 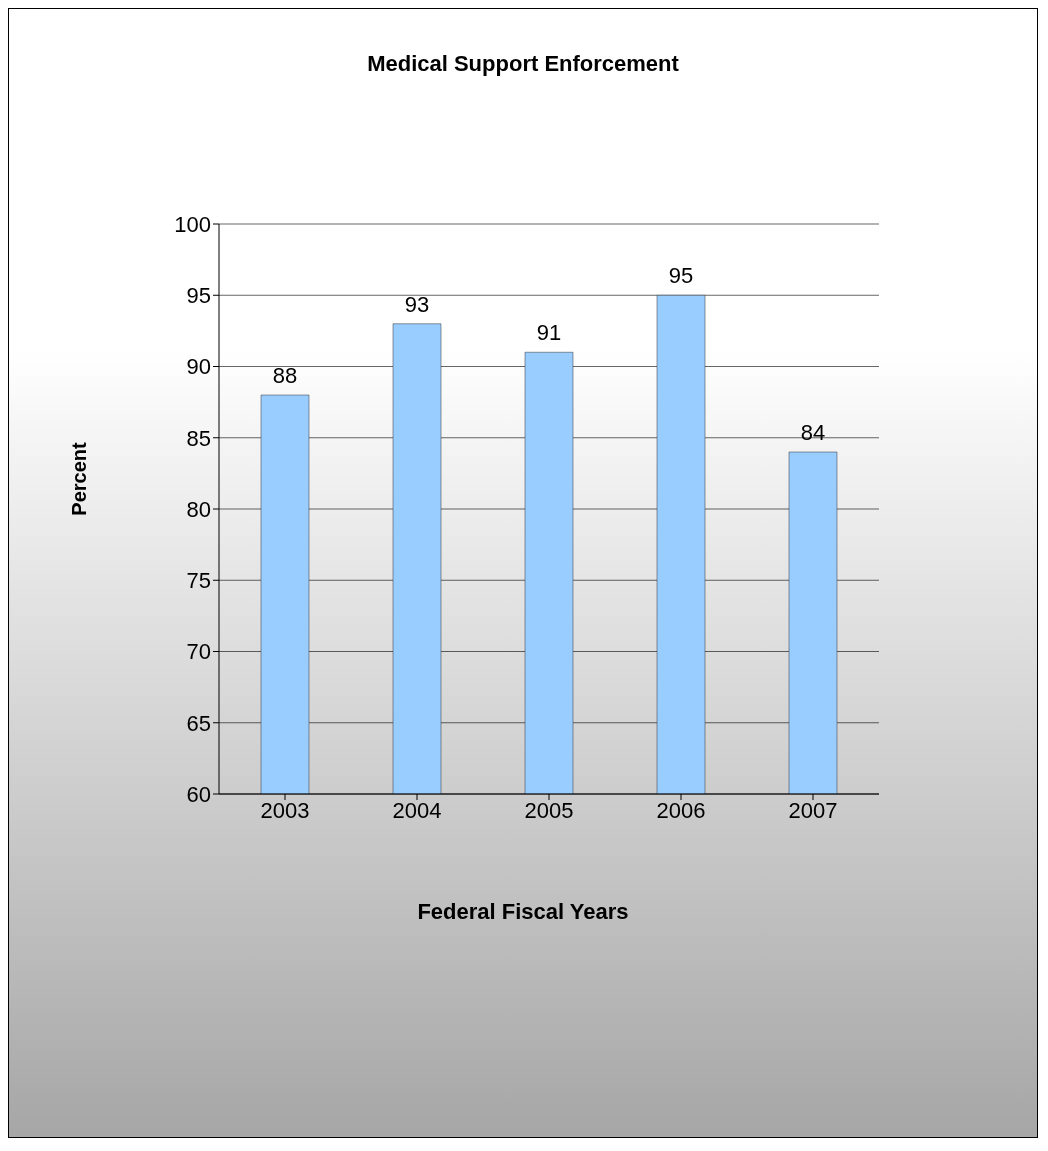 I want to click on y-tick-label: 75, so click(x=198, y=581).